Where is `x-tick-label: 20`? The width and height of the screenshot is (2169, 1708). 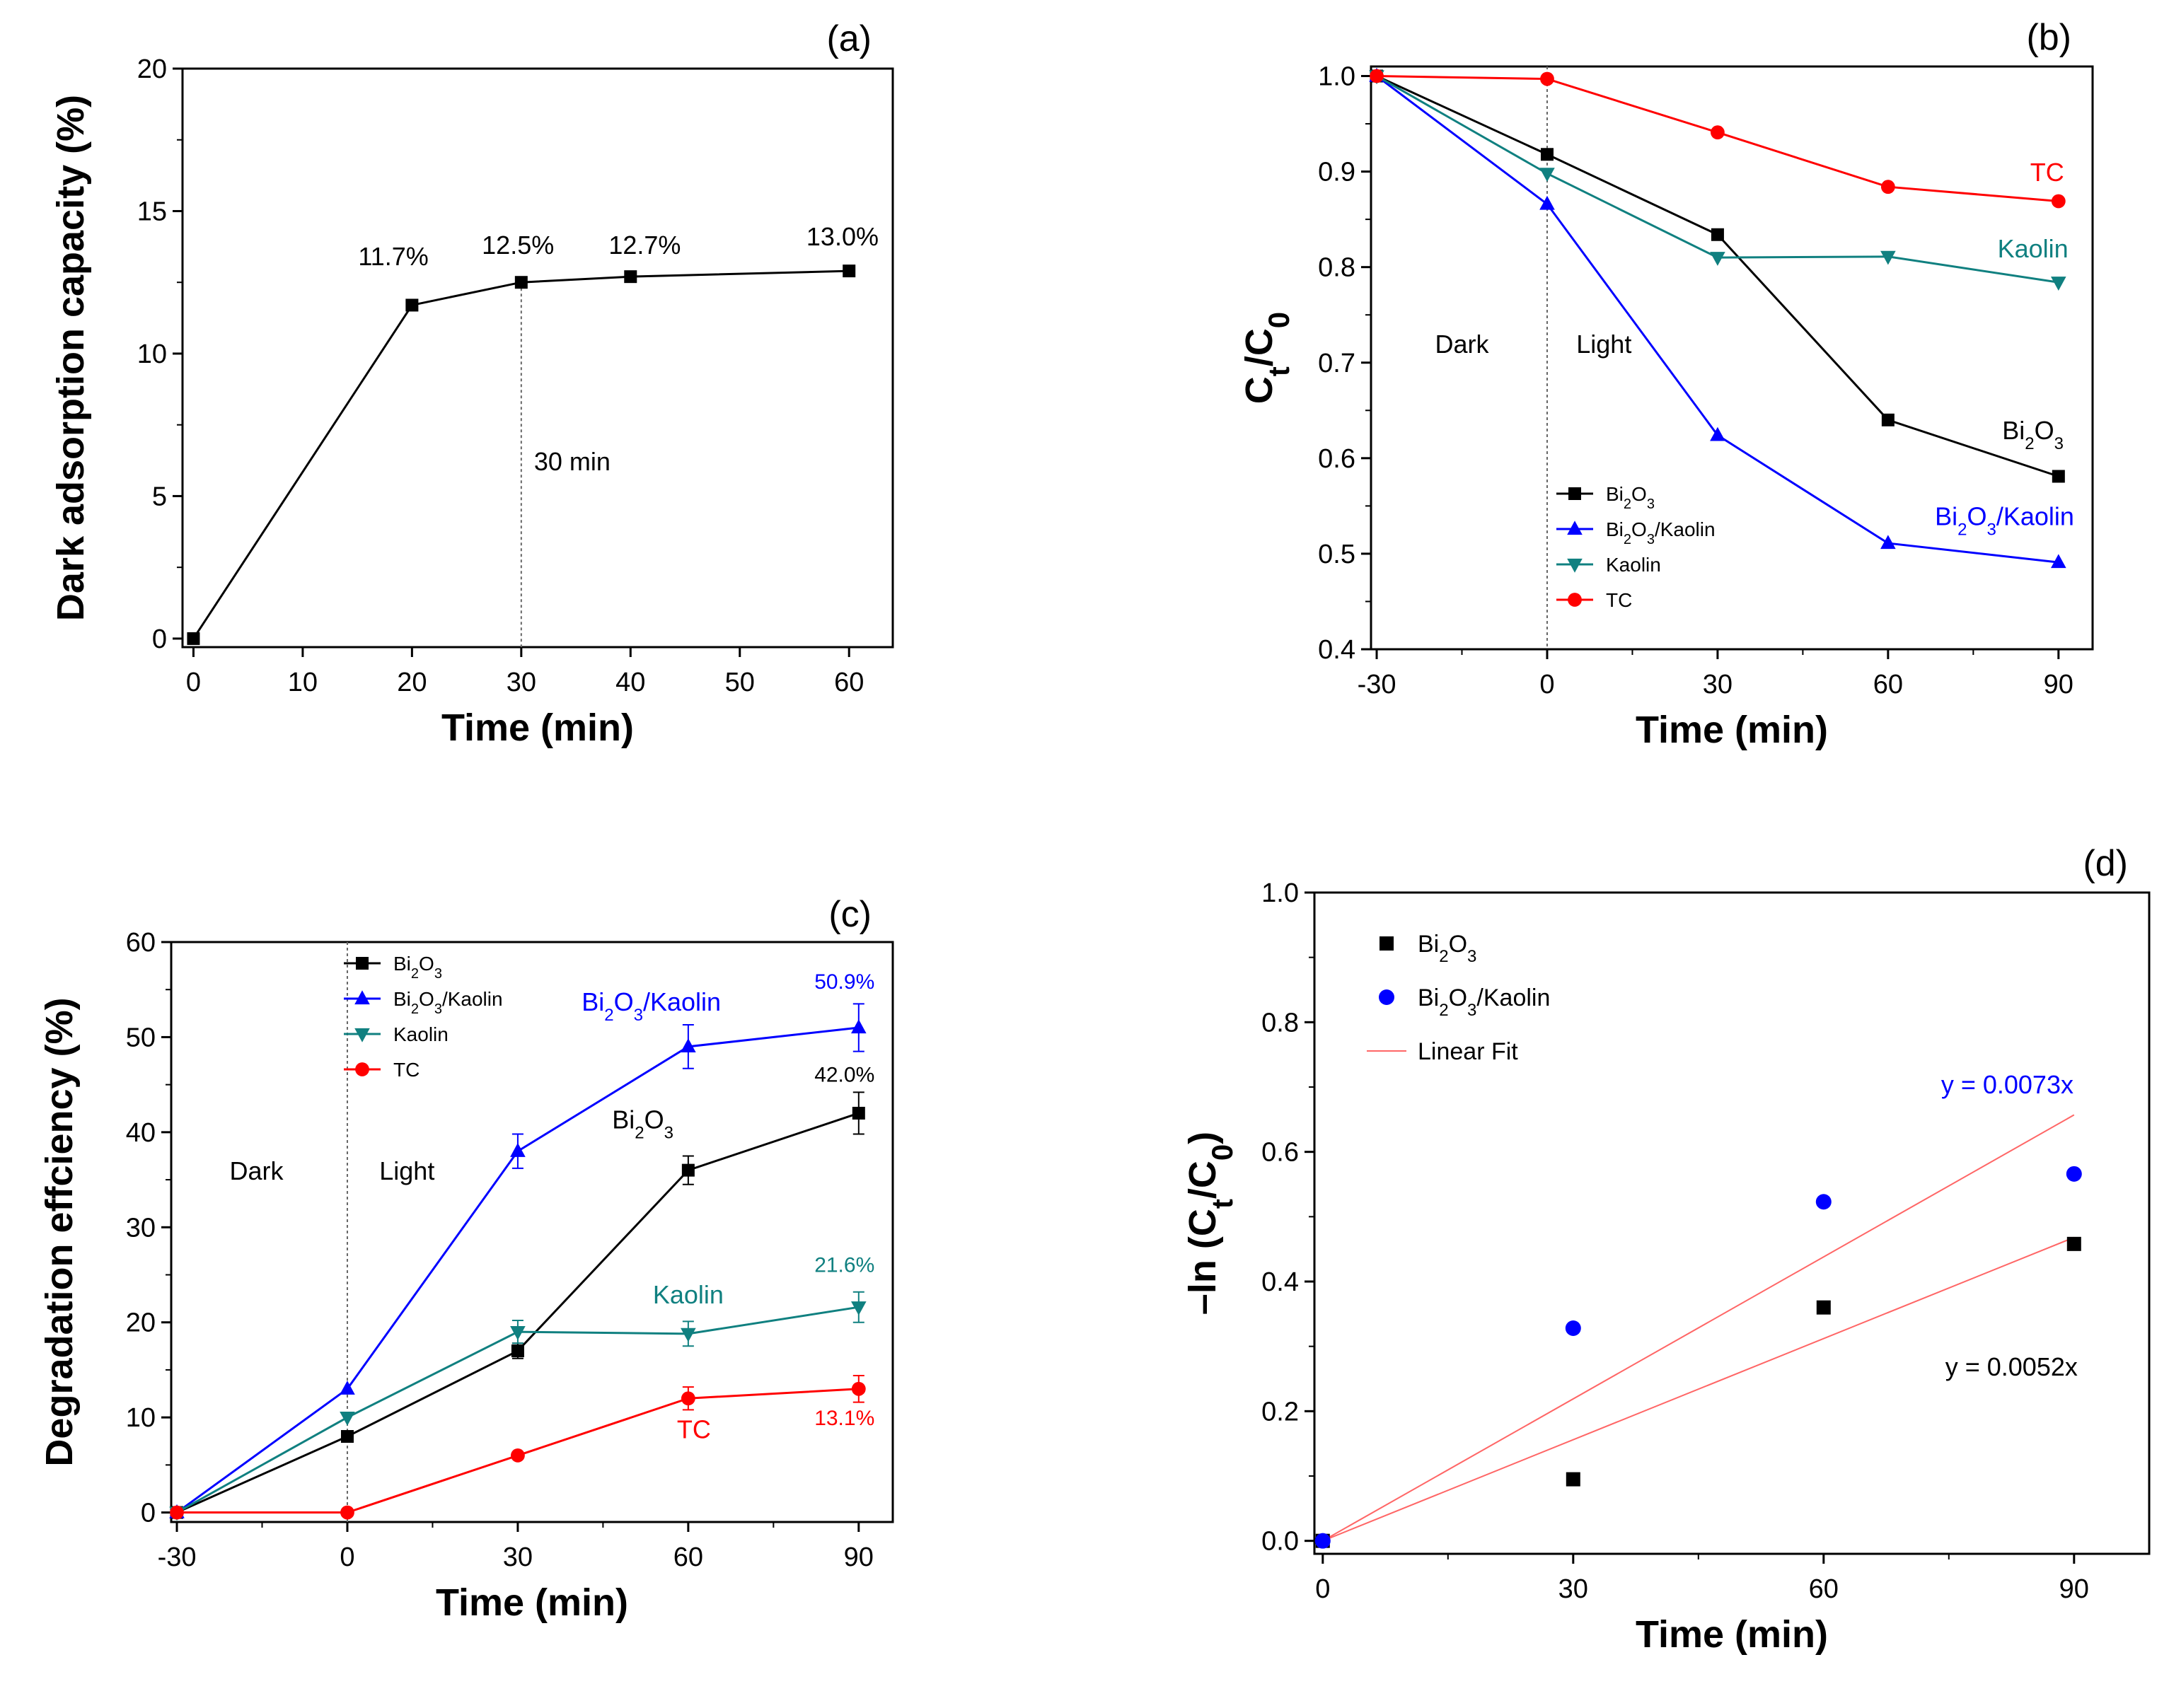
x-tick-label: 20 is located at coordinates (412, 682).